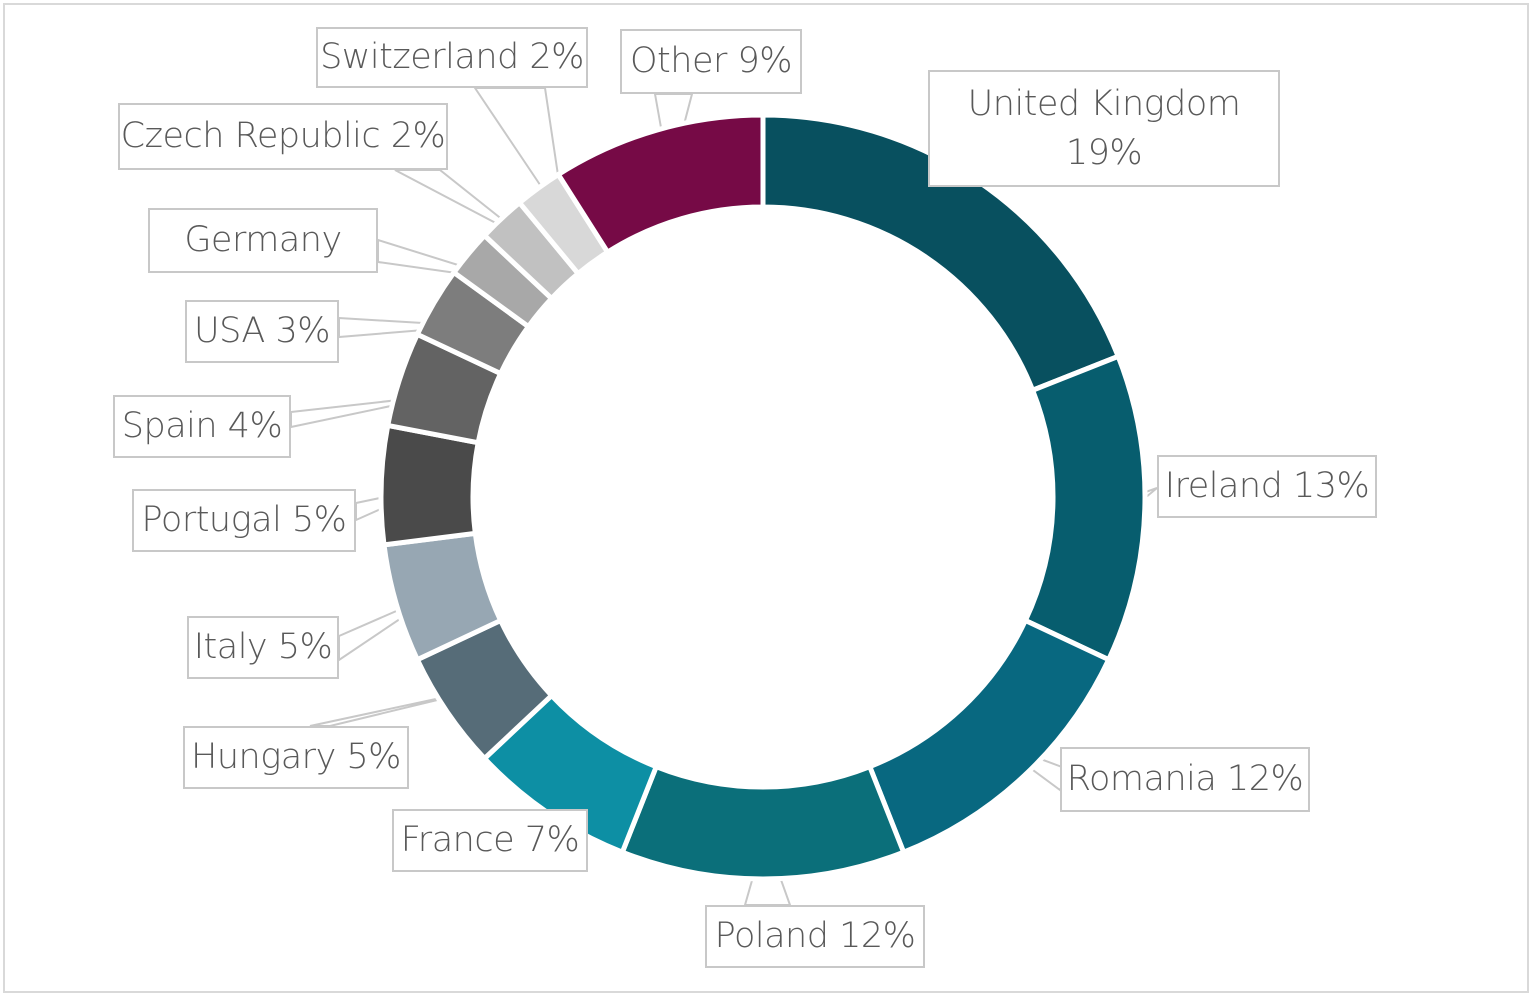 Image resolution: width=1536 pixels, height=1000 pixels. I want to click on label-italy-text: Italy 5%, so click(263, 647).